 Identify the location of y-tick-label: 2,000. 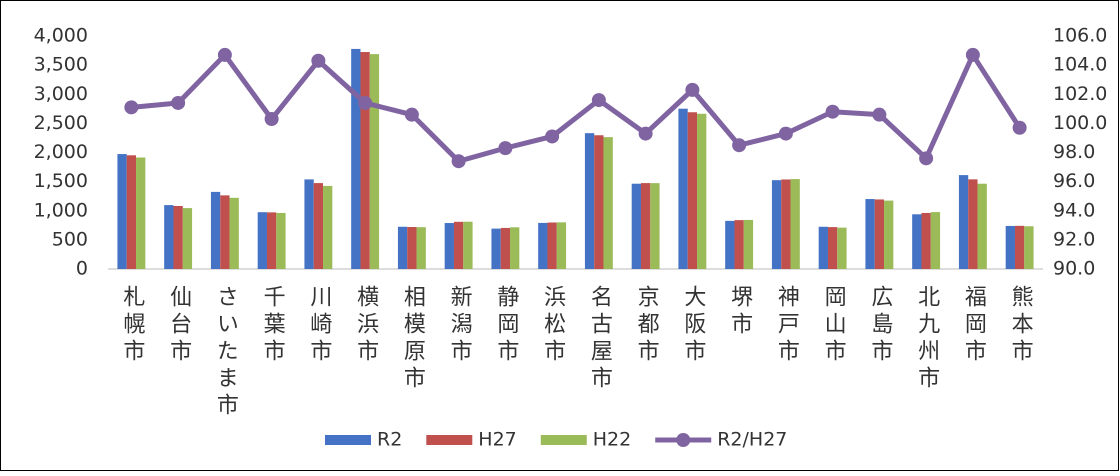
(61, 152).